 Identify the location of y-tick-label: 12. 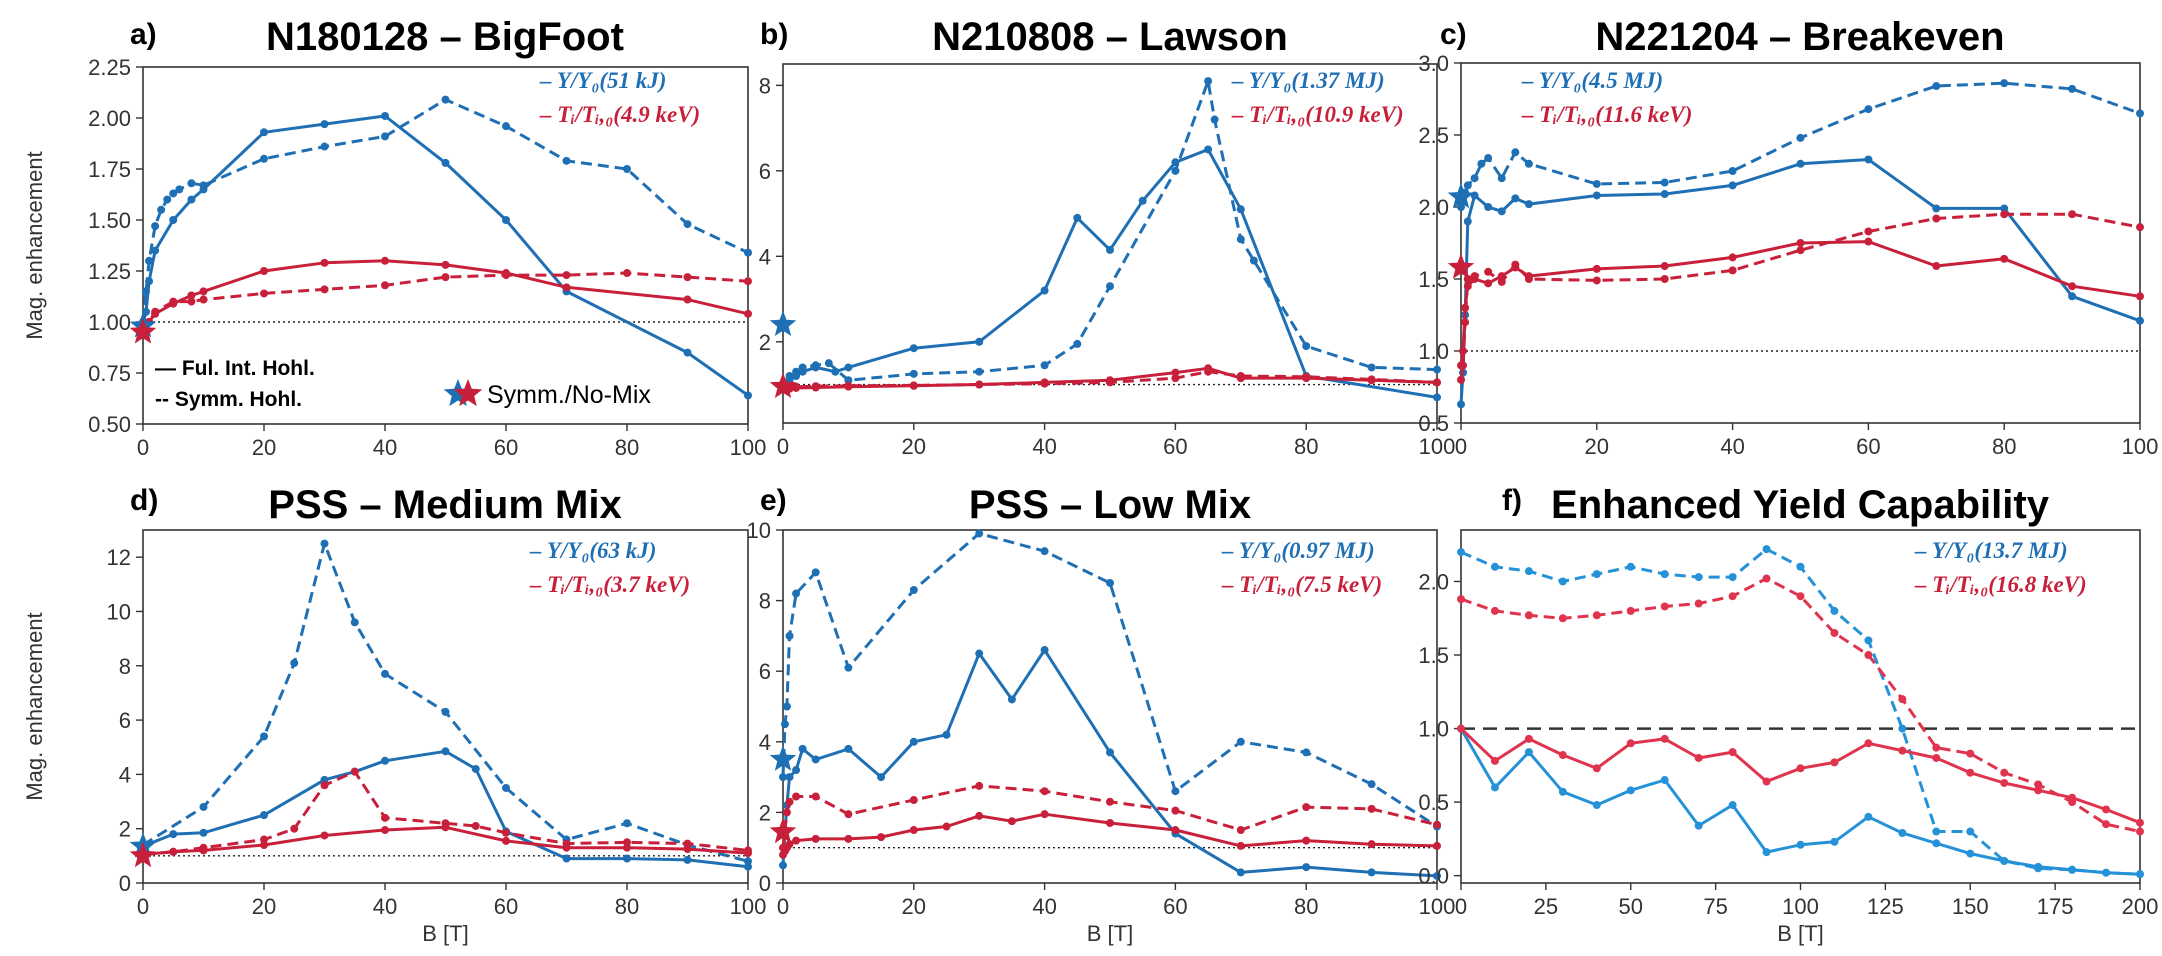
(119, 557).